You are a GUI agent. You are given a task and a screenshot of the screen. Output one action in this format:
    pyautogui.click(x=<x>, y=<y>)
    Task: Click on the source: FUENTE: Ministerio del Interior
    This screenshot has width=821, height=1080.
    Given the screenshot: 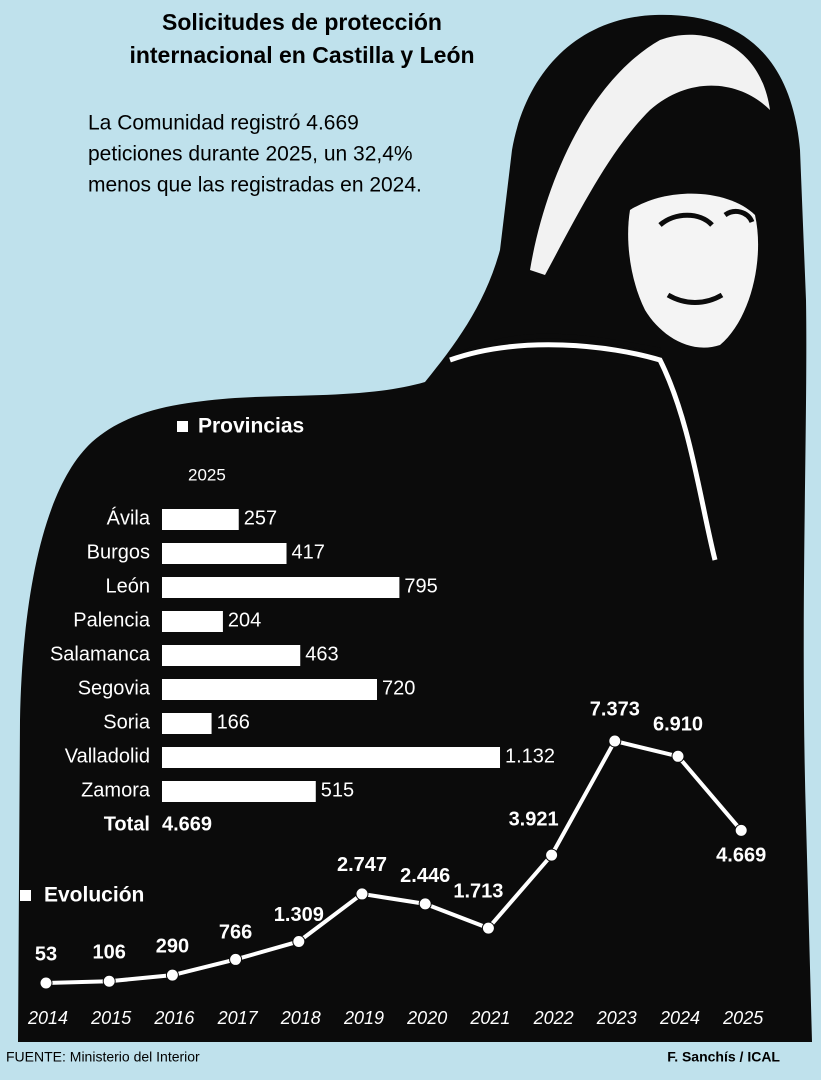 What is the action you would take?
    pyautogui.click(x=103, y=1057)
    